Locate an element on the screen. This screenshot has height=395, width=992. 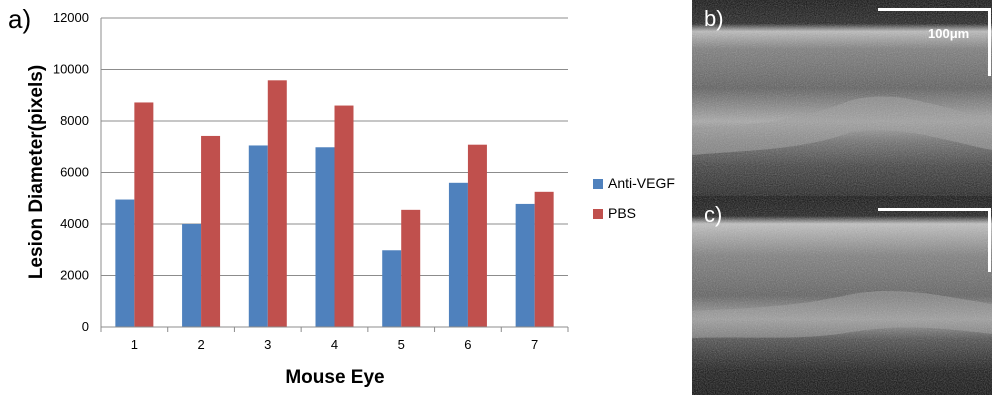
x-tick-label: 1 is located at coordinates (134, 344).